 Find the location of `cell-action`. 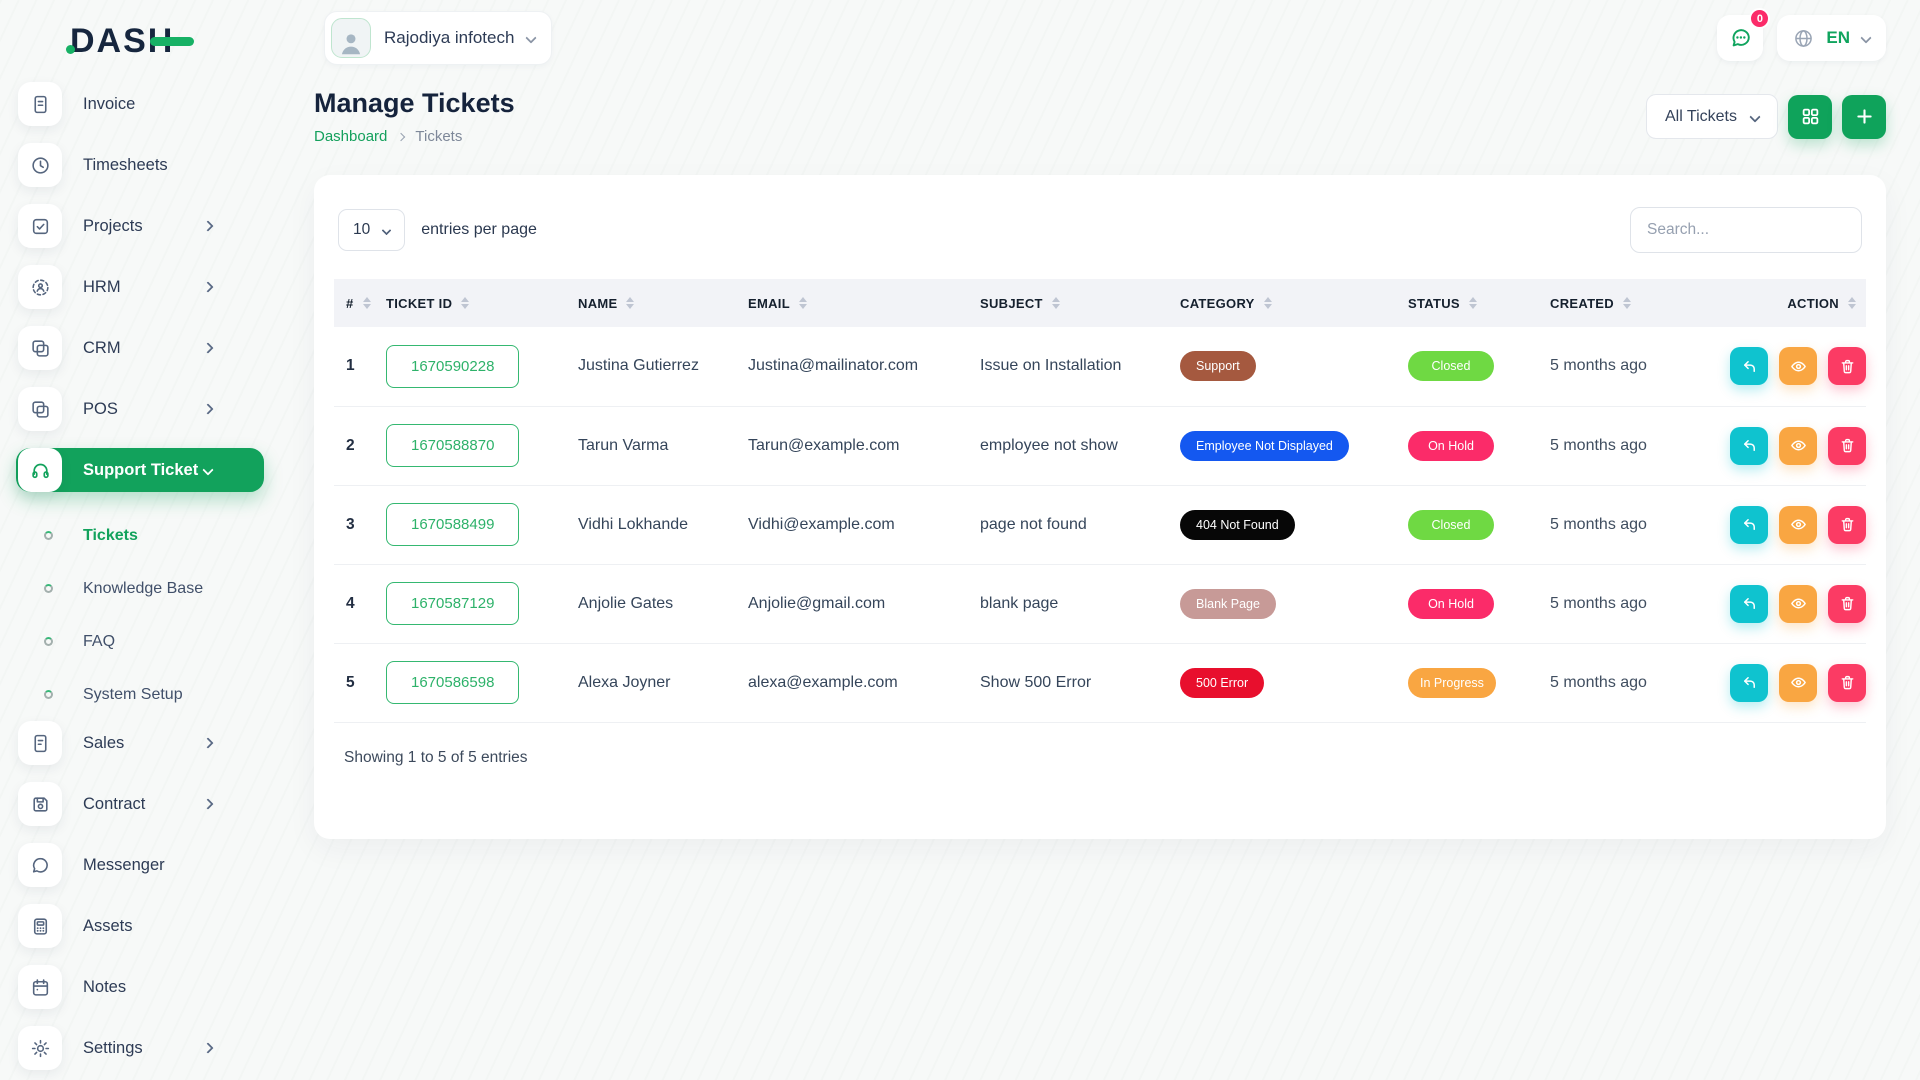

cell-action is located at coordinates (1792, 524).